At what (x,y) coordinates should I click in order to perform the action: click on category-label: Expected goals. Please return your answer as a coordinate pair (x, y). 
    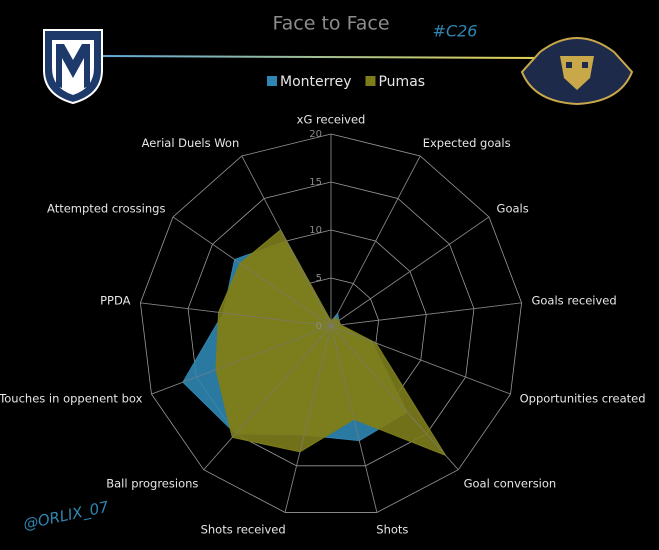
    Looking at the image, I should click on (467, 143).